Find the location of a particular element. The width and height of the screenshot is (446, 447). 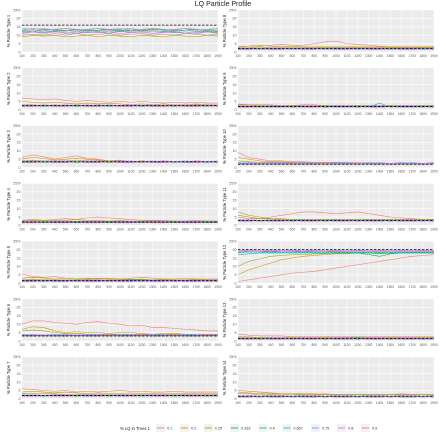

legend-label: 0.9 is located at coordinates (374, 429).